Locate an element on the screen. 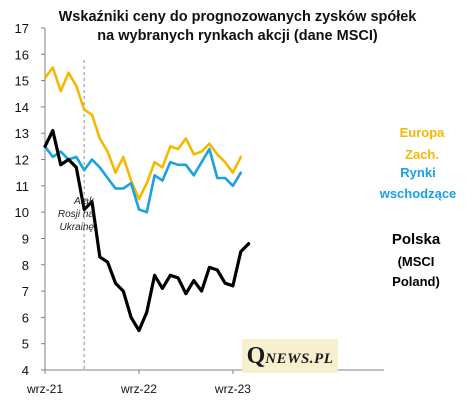 This screenshot has height=415, width=475. y-tick-label: 7 is located at coordinates (25, 291).